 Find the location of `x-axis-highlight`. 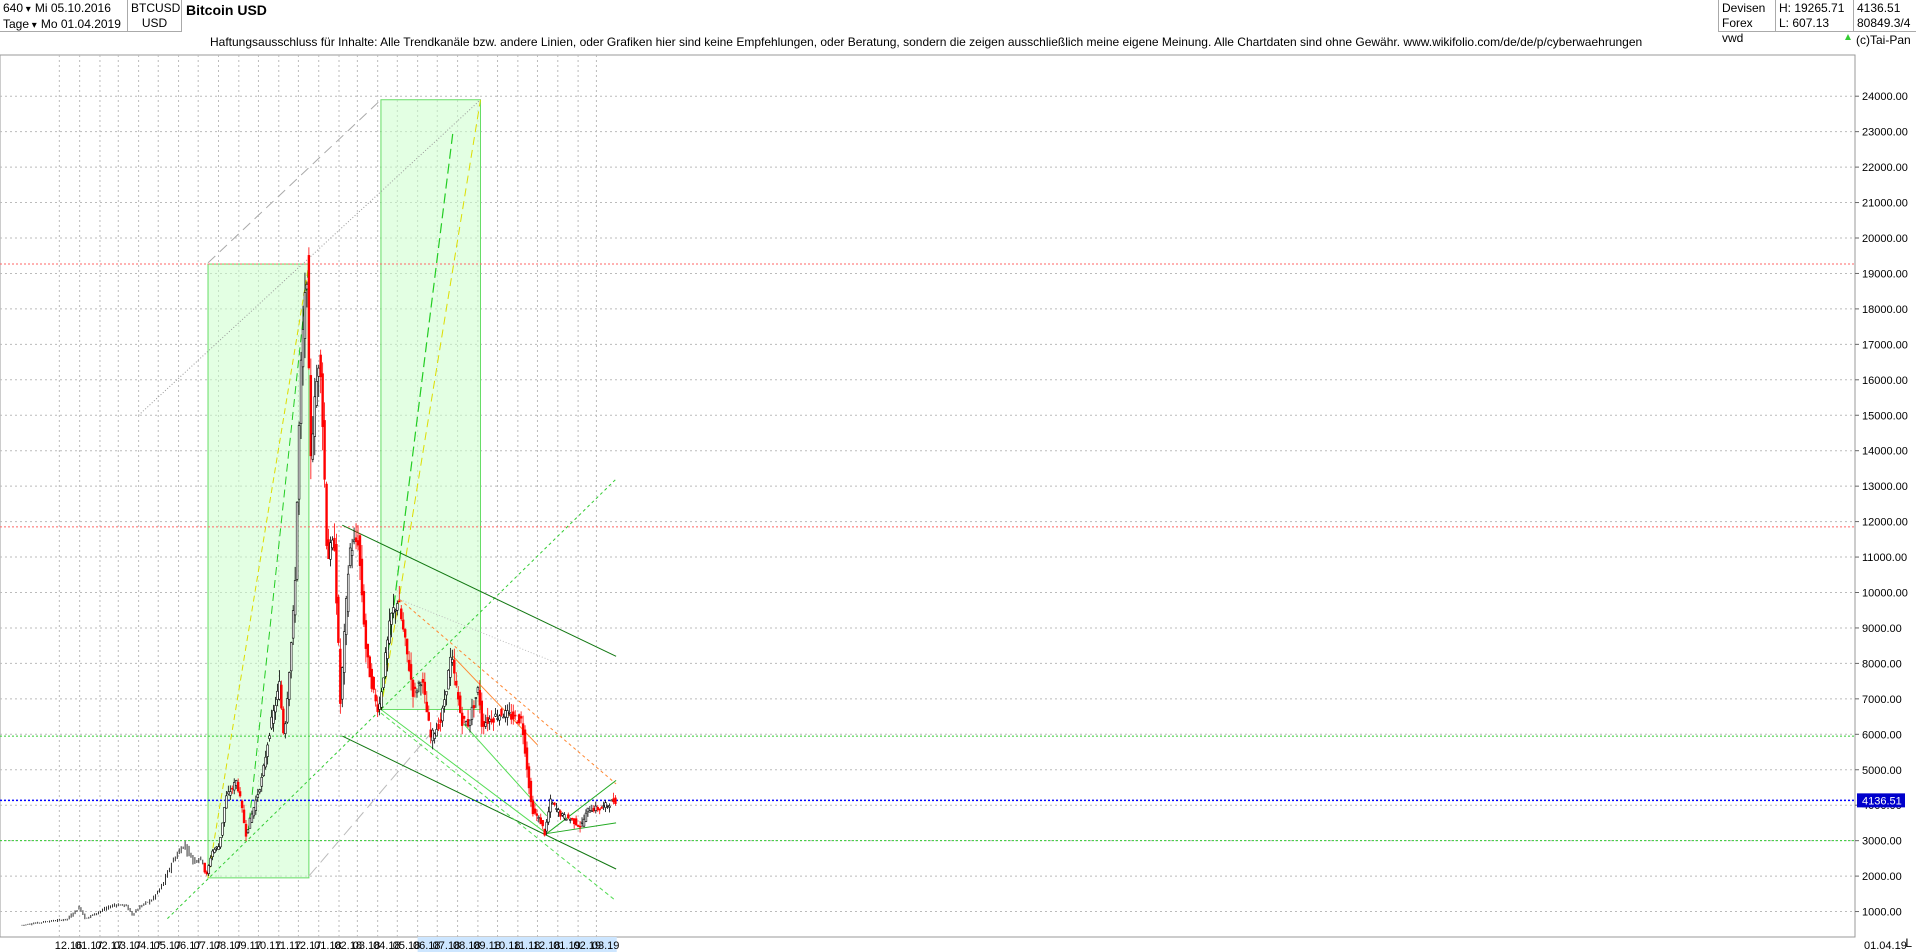

x-axis-highlight is located at coordinates (517, 944).